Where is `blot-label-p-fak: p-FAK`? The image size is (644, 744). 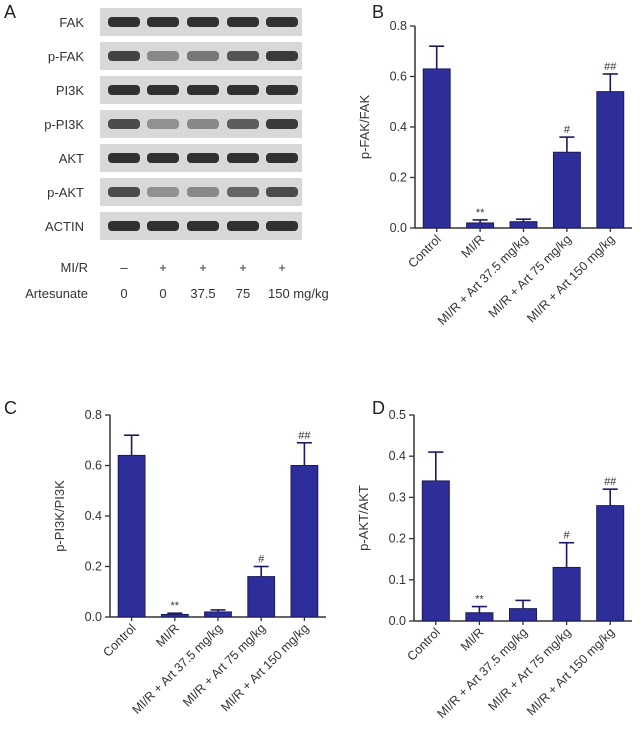 blot-label-p-fak: p-FAK is located at coordinates (66, 56).